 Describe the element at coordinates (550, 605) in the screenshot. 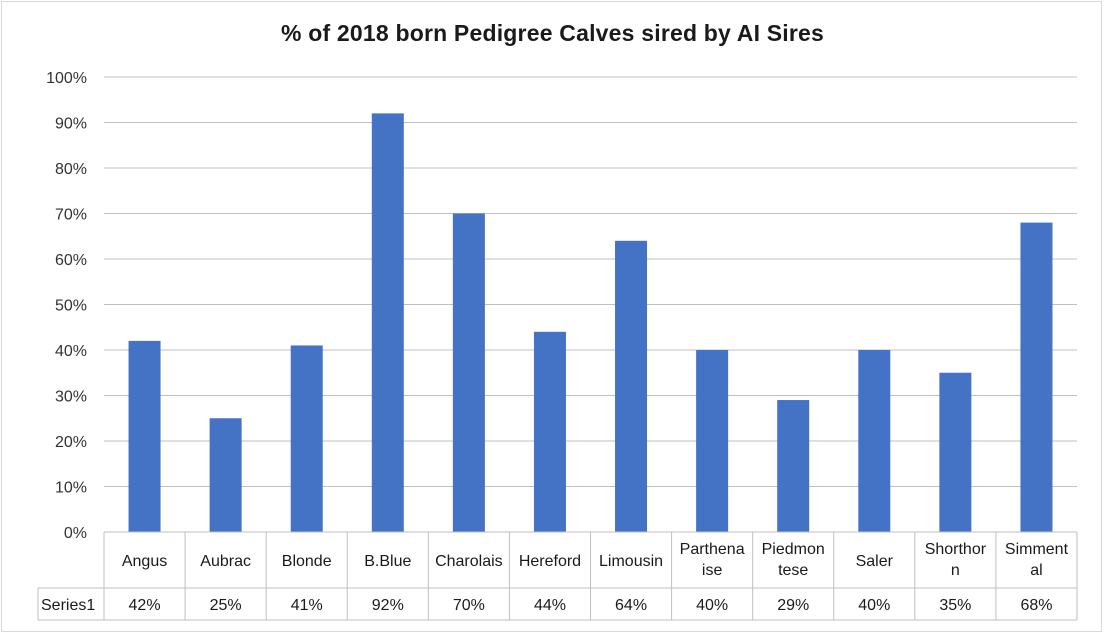

I see `data-label: 44%` at that location.